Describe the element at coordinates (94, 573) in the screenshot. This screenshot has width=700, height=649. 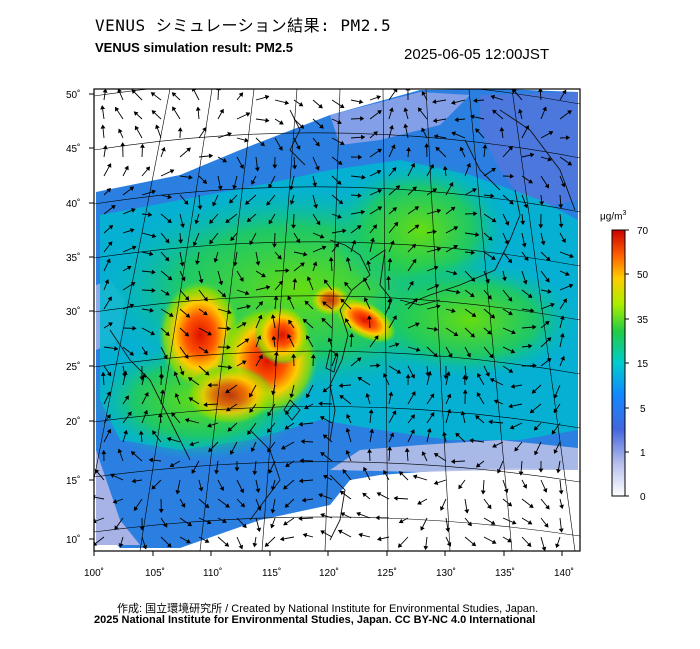
I see `lon-tick: 100˚` at that location.